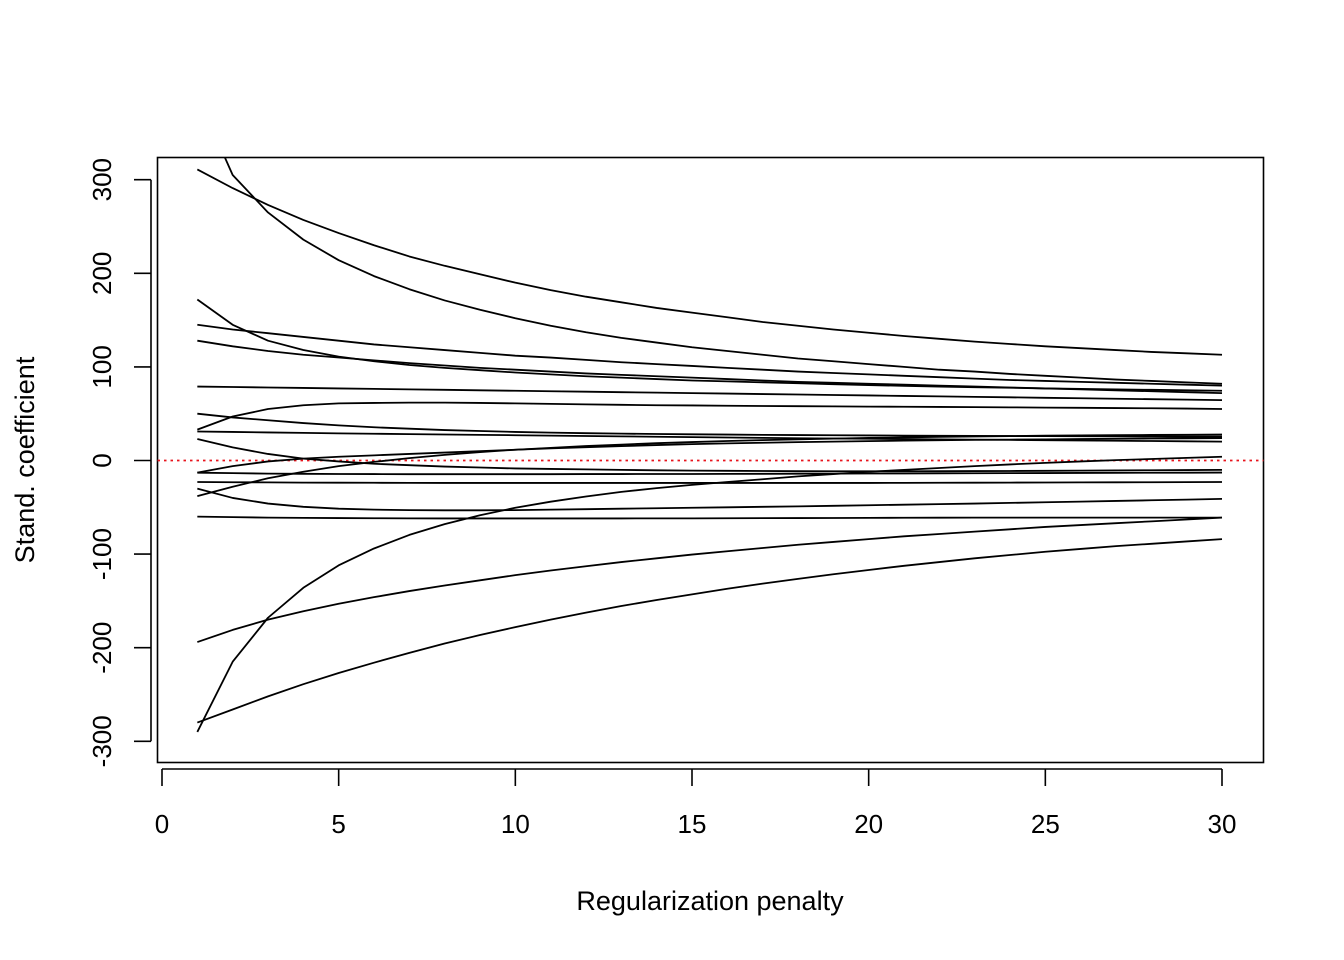 The height and width of the screenshot is (960, 1344). Describe the element at coordinates (1045, 824) in the screenshot. I see `x-tick-label: 25` at that location.